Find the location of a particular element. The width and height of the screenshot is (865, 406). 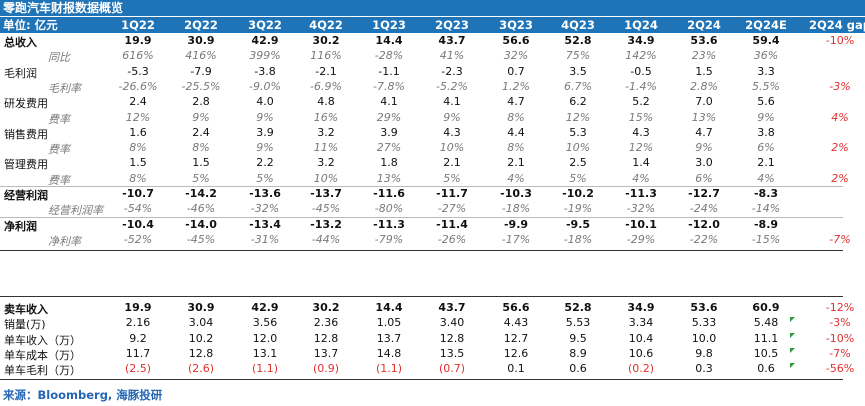

pl-cell: -0.5 is located at coordinates (641, 71).